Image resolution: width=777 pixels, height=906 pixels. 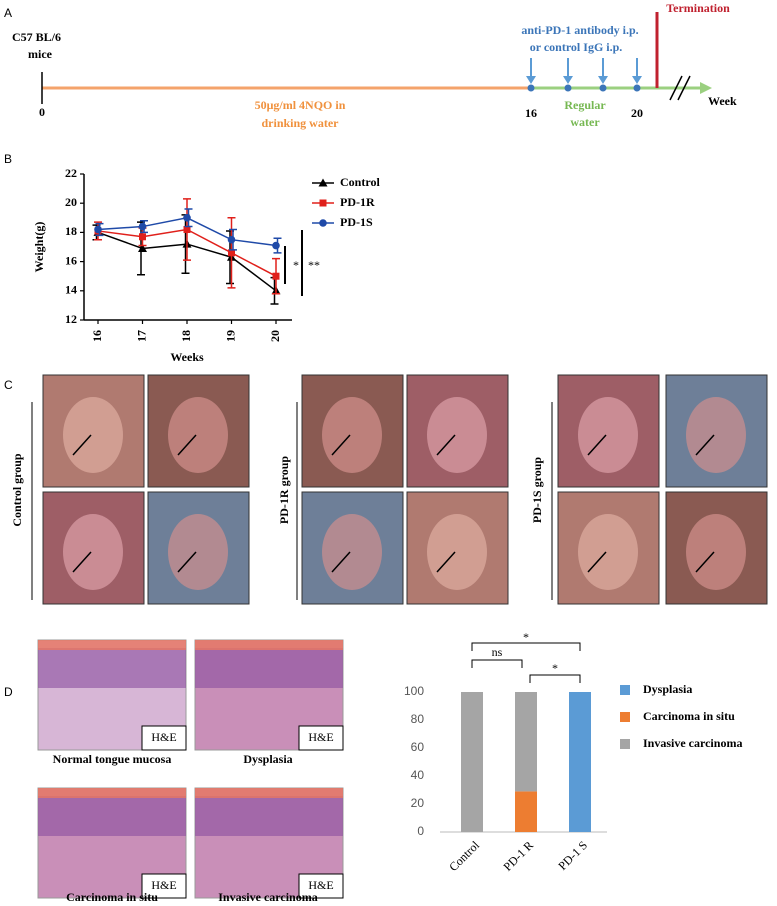 I want to click on panel-label: B, so click(x=8, y=159).